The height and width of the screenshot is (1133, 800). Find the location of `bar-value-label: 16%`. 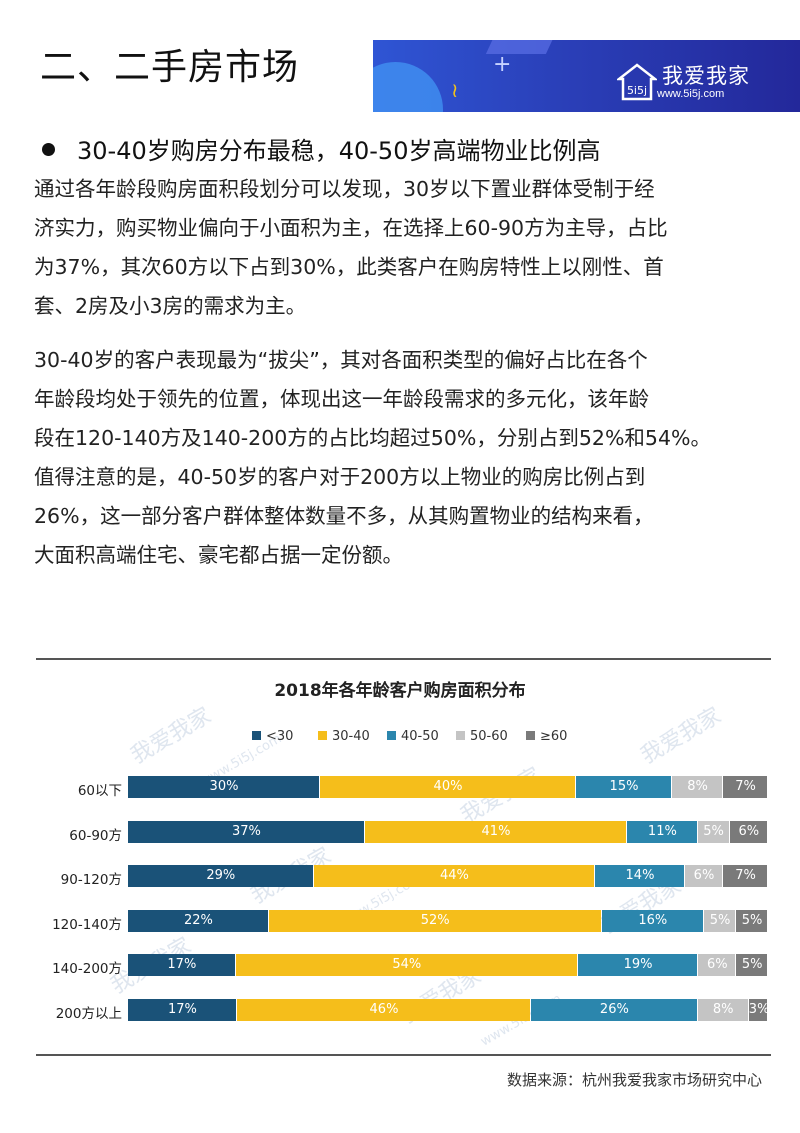

bar-value-label: 16% is located at coordinates (653, 920).